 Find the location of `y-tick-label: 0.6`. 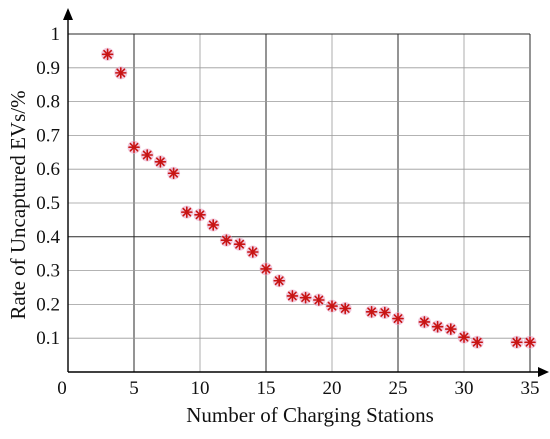

y-tick-label: 0.6 is located at coordinates (48, 169).